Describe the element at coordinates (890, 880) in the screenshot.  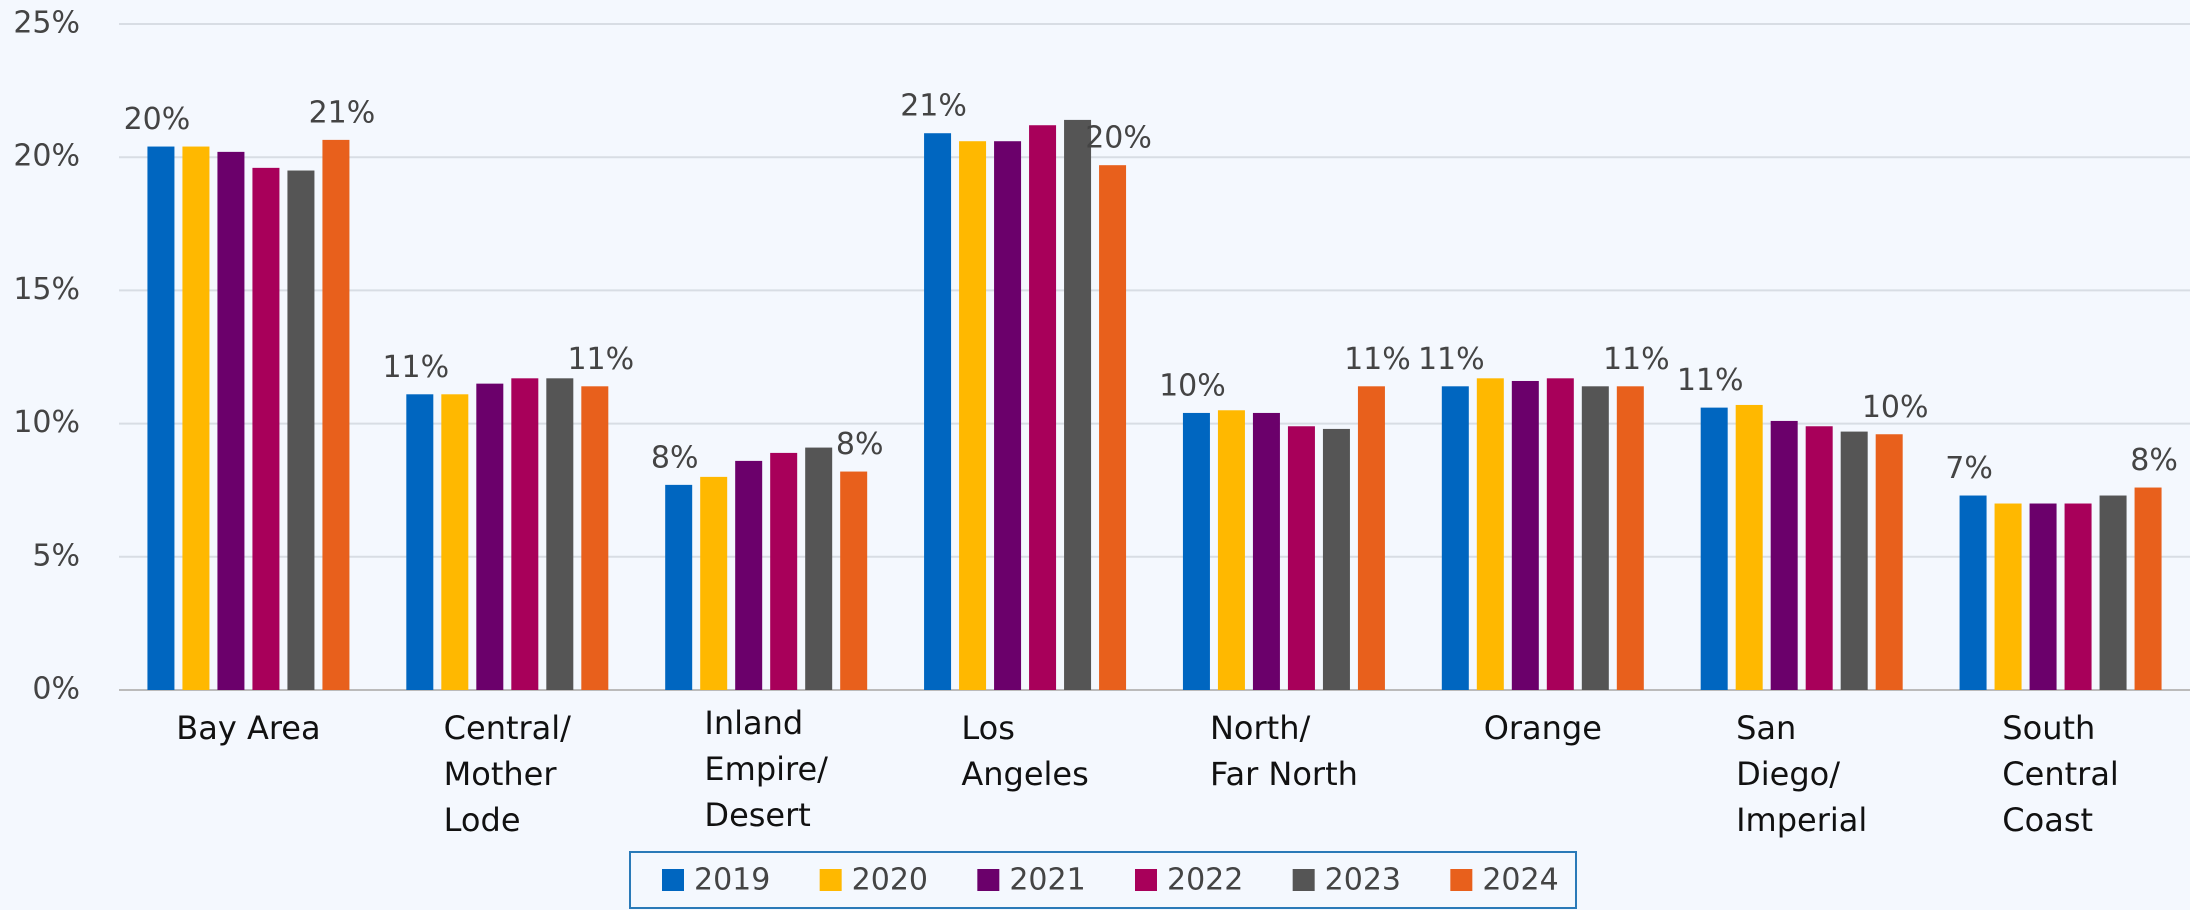
I see `legend-label: 2020` at that location.